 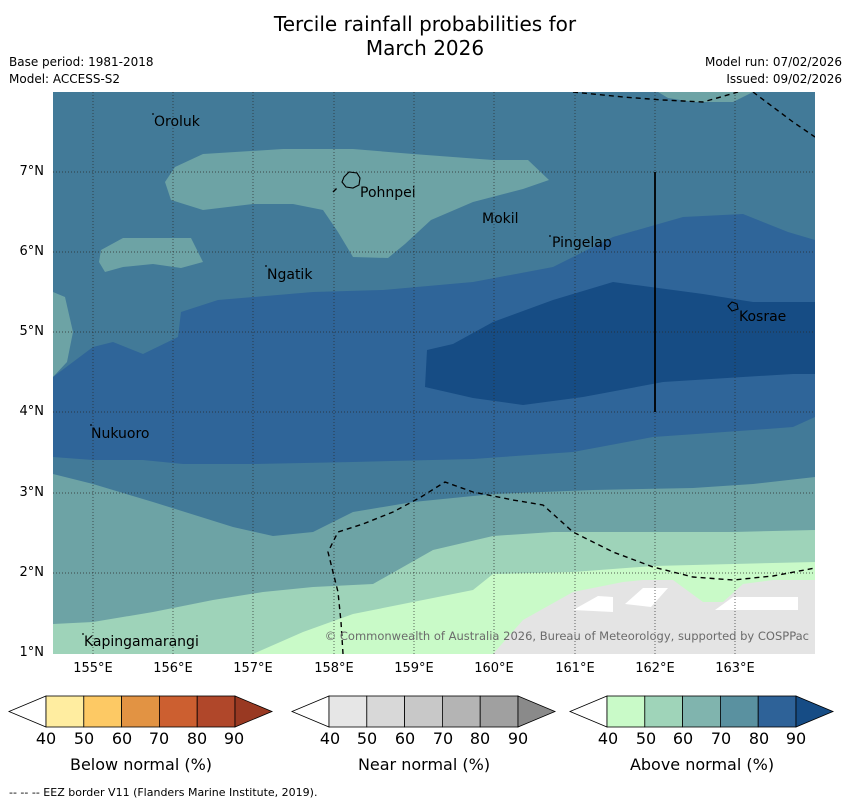 I want to click on place-pingelap: Pingelap, so click(x=582, y=243).